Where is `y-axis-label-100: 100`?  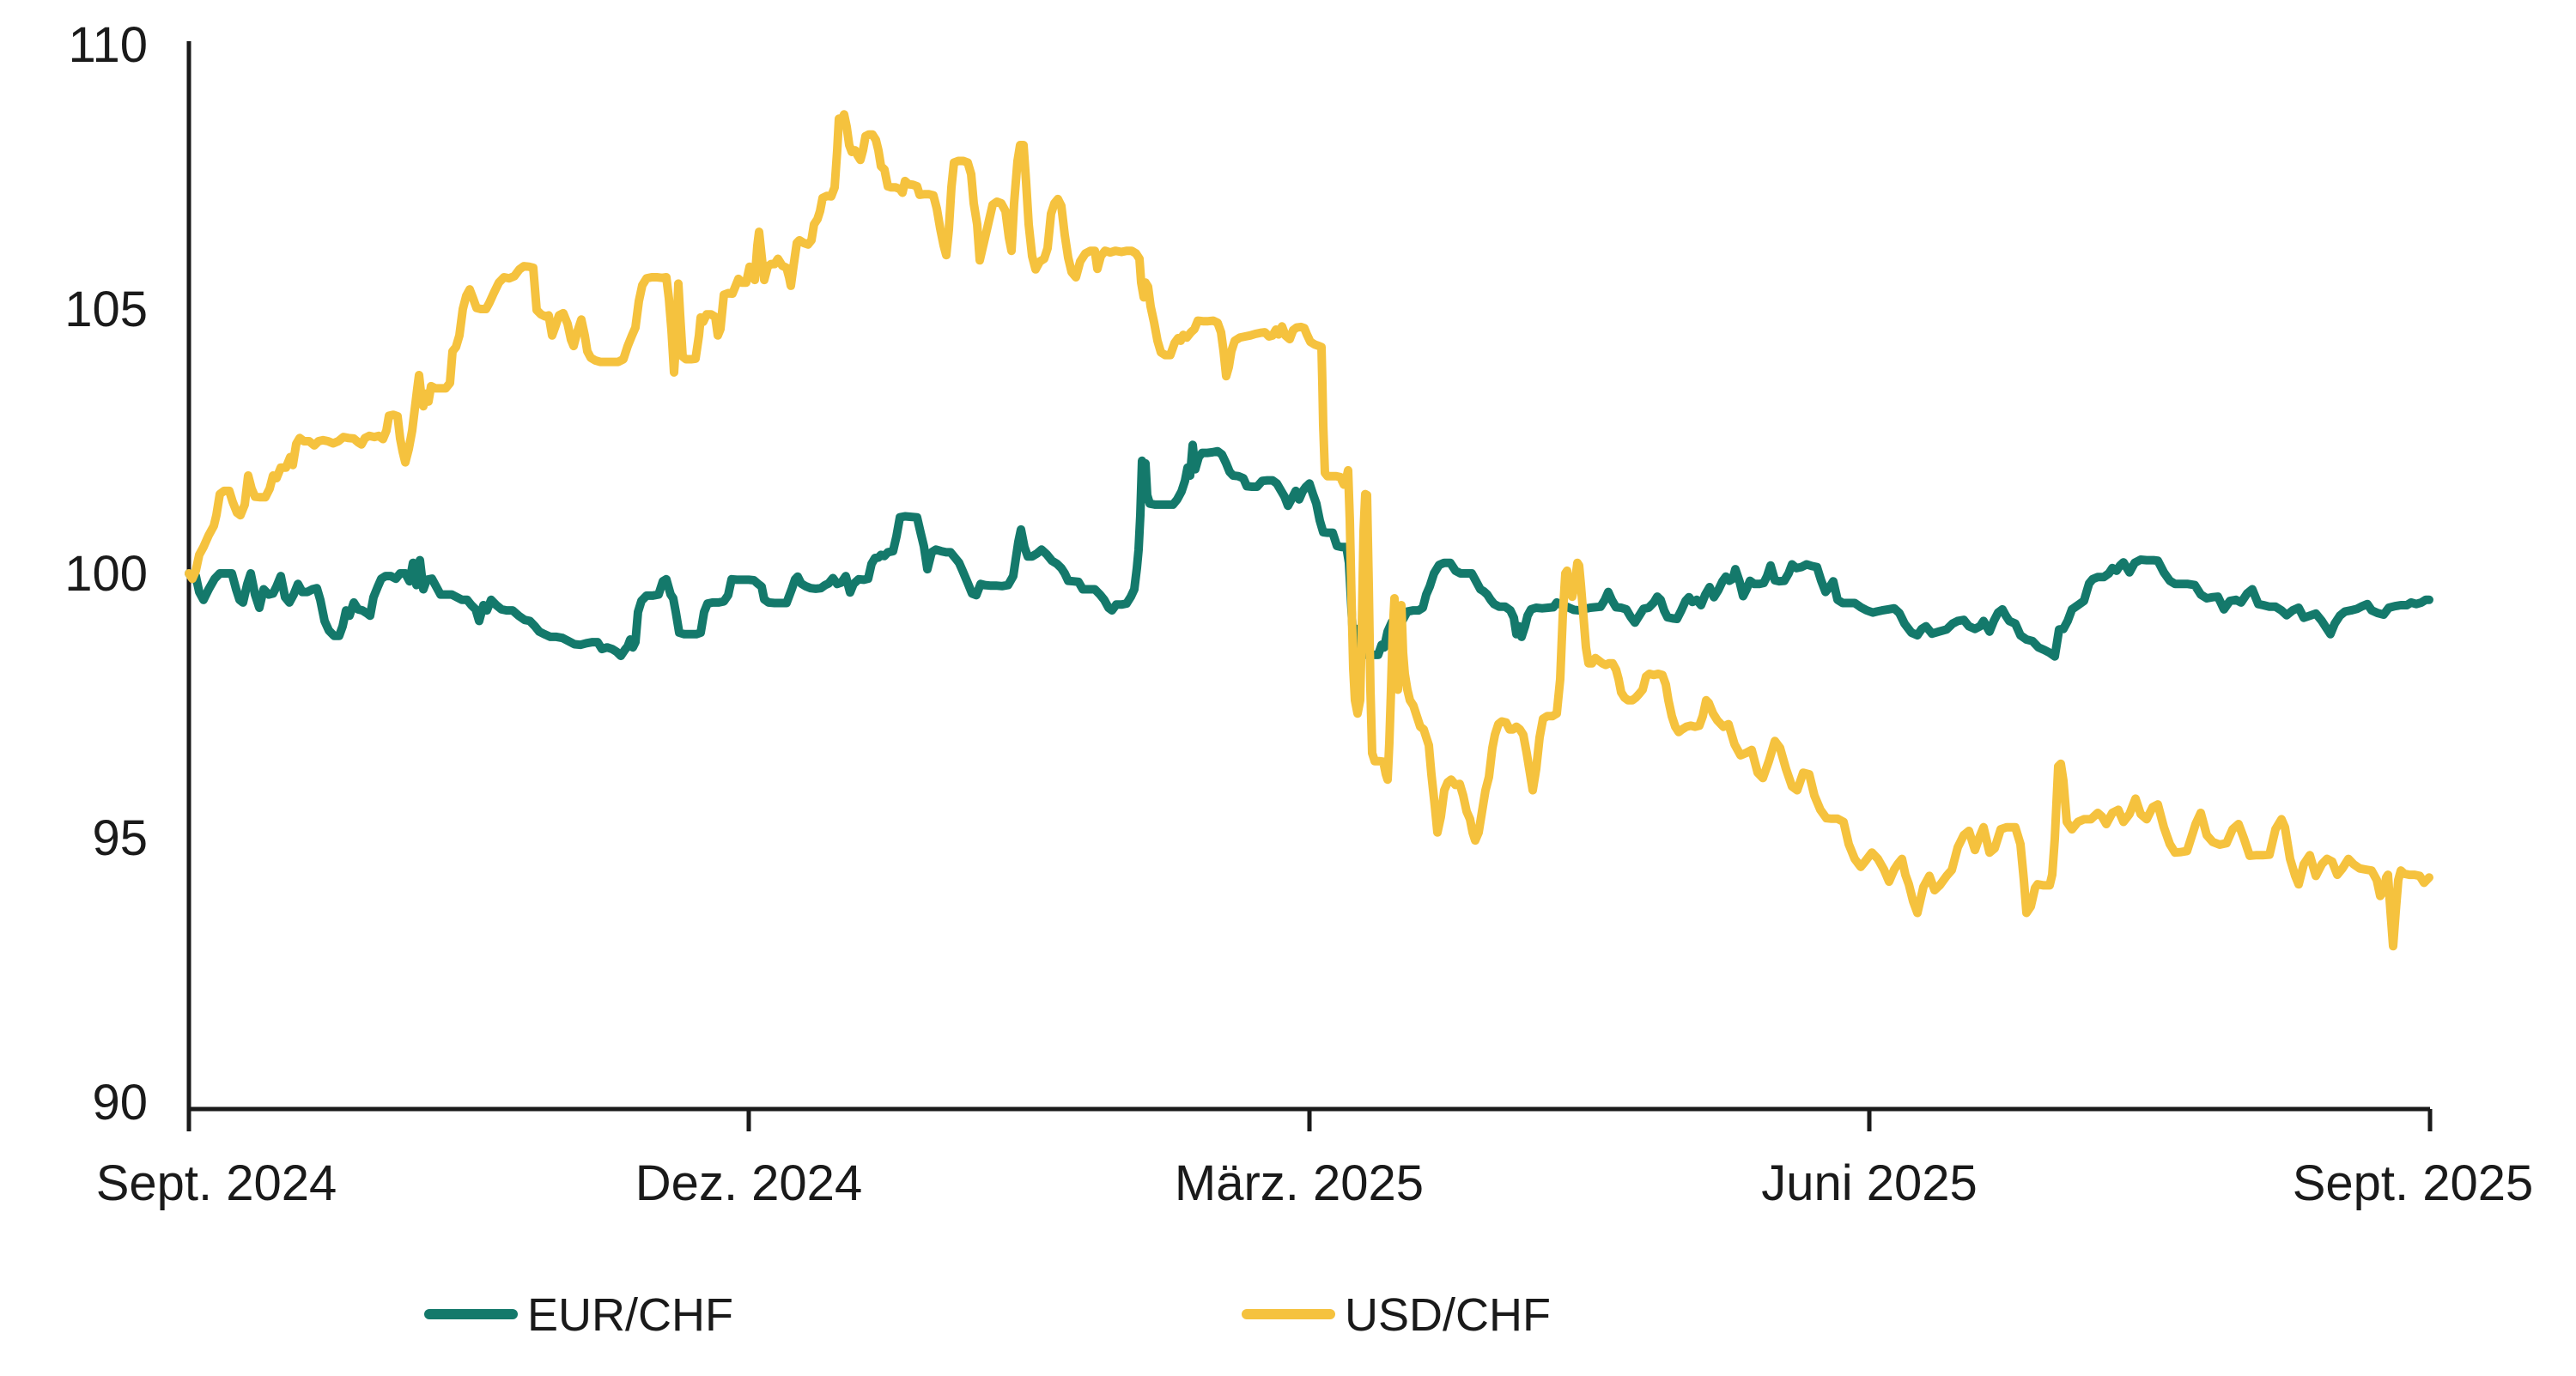 y-axis-label-100: 100 is located at coordinates (106, 574).